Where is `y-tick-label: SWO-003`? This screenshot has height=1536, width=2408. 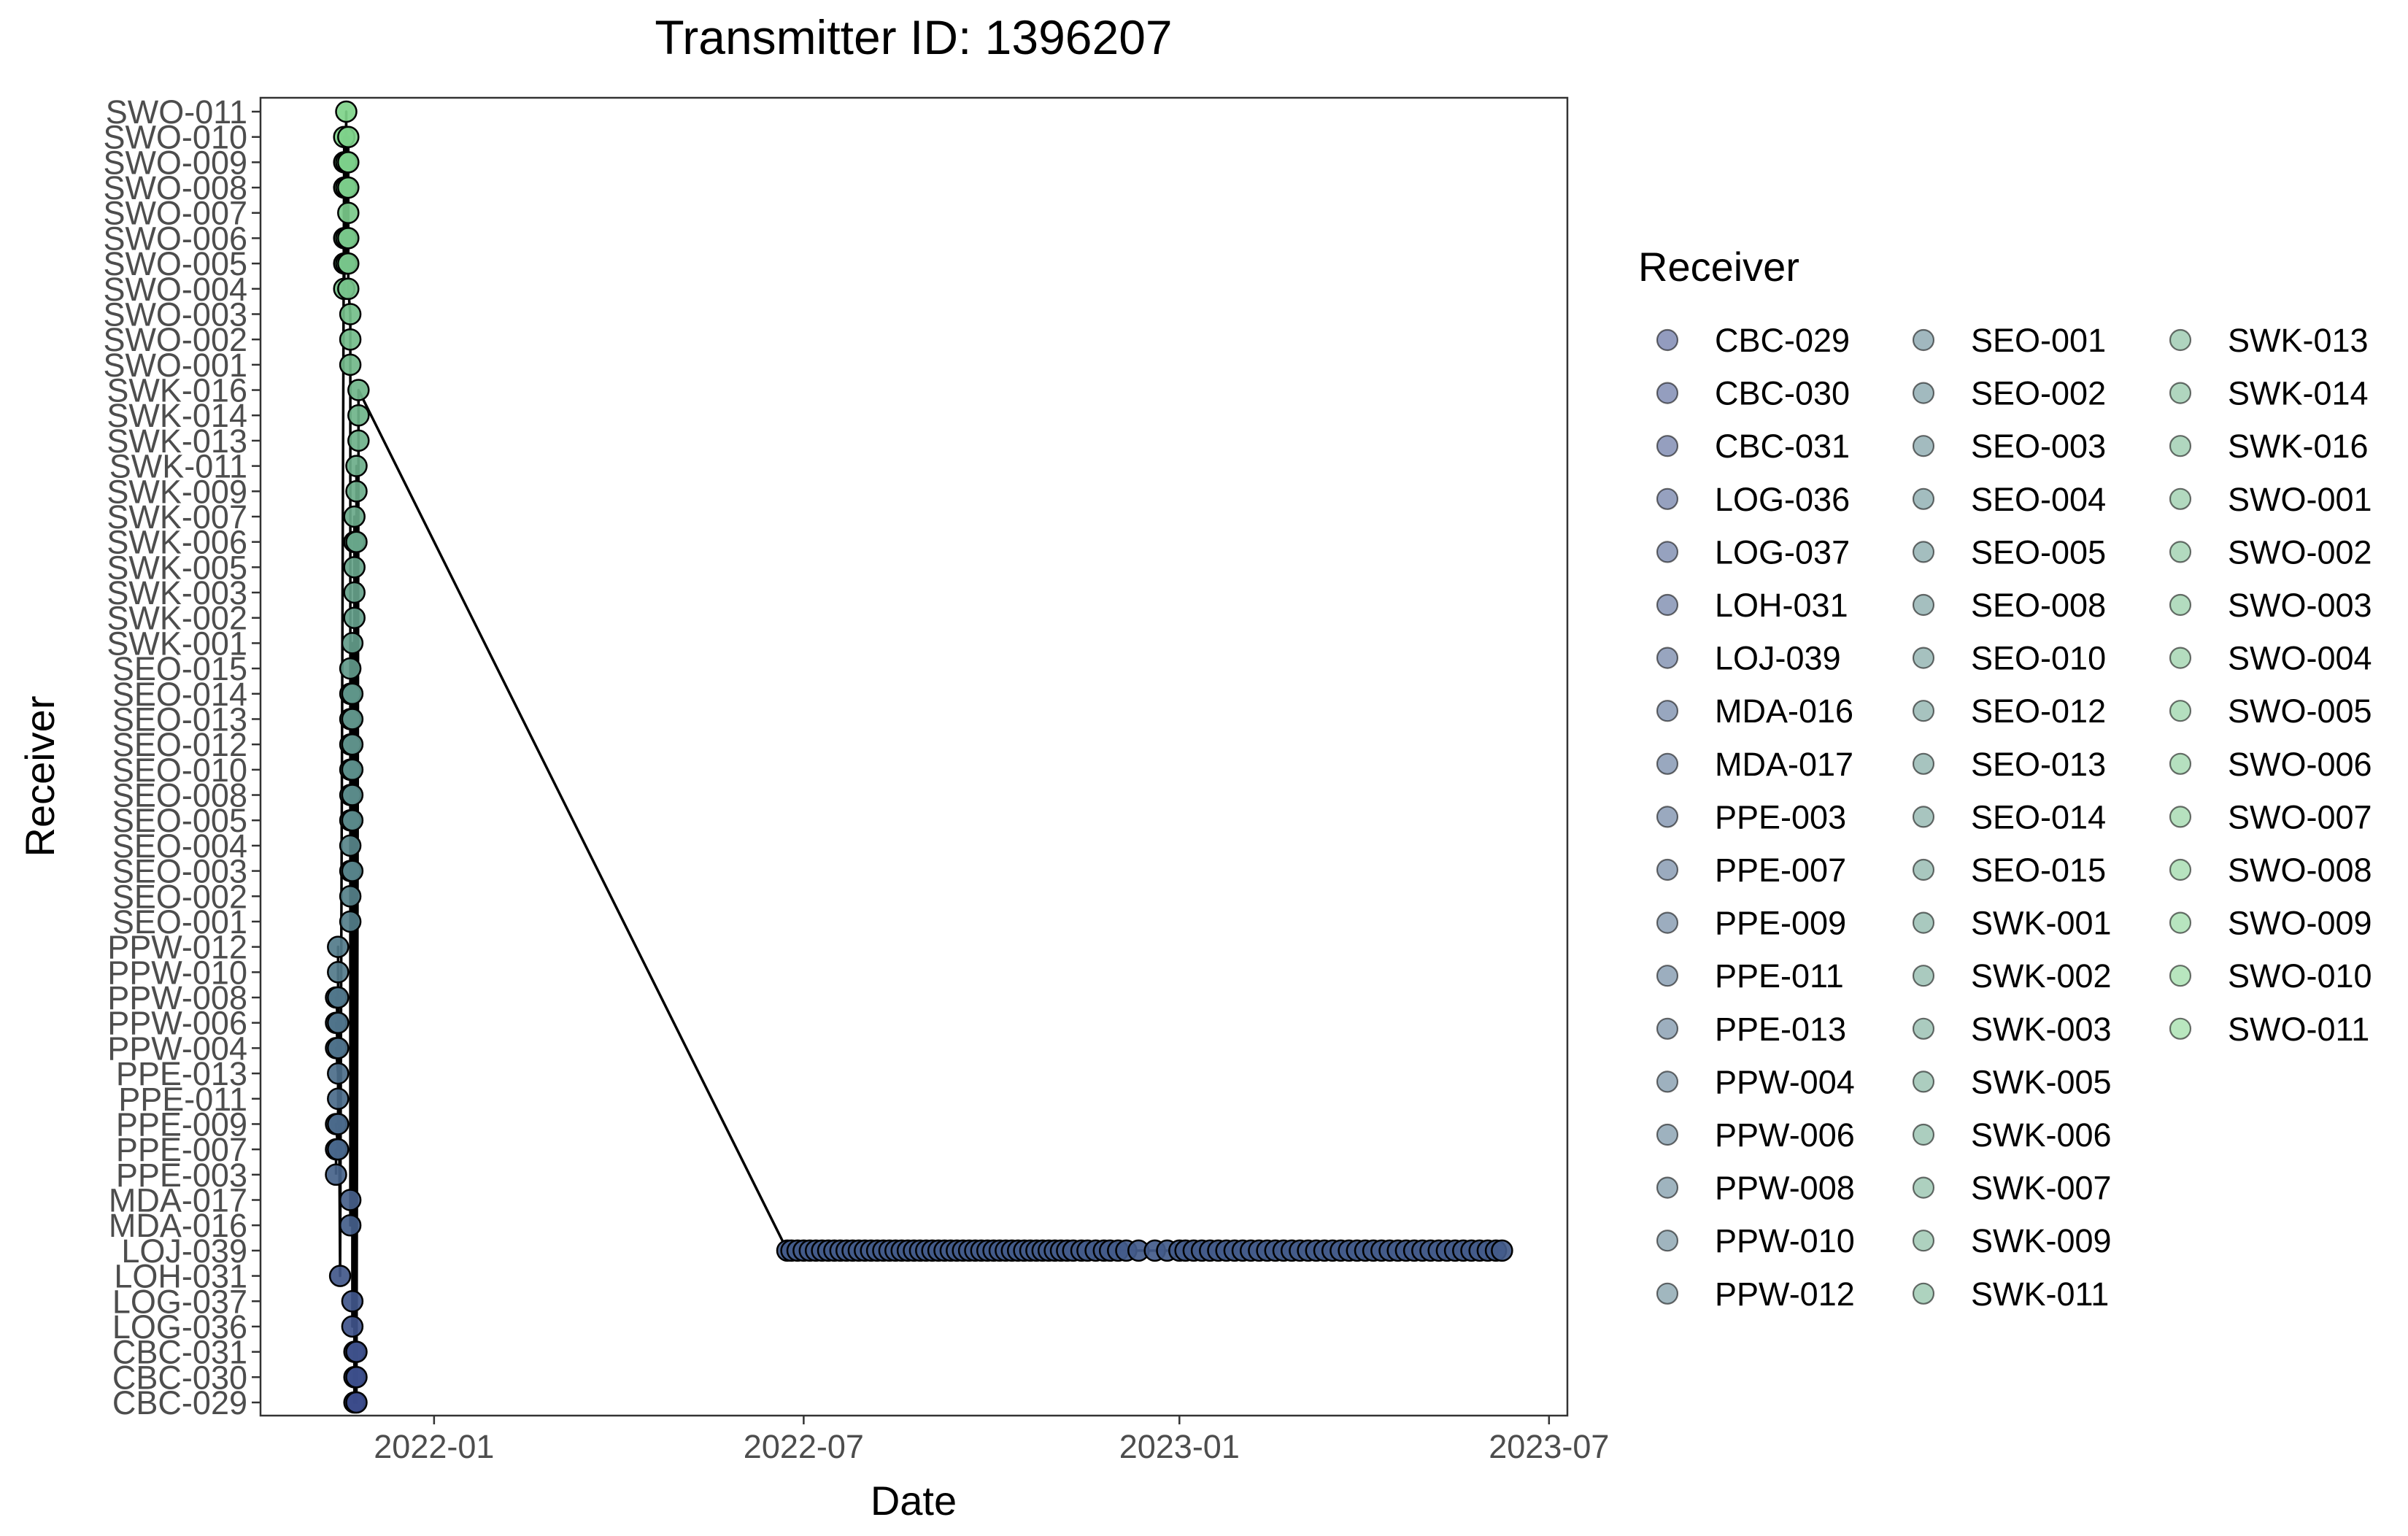
y-tick-label: SWO-003 is located at coordinates (175, 314).